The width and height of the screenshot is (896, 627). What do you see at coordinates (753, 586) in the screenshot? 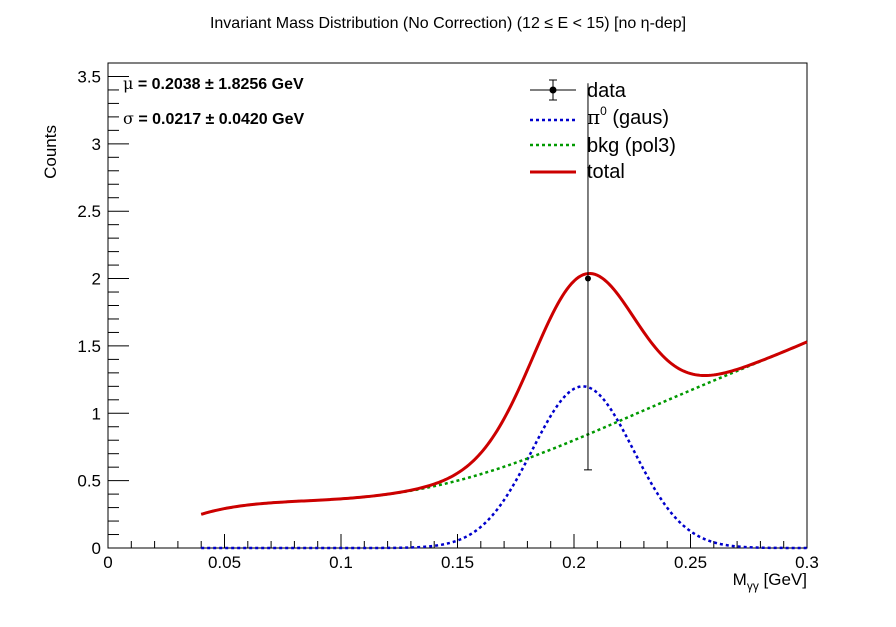
I see `x-label-sub: γγ` at bounding box center [753, 586].